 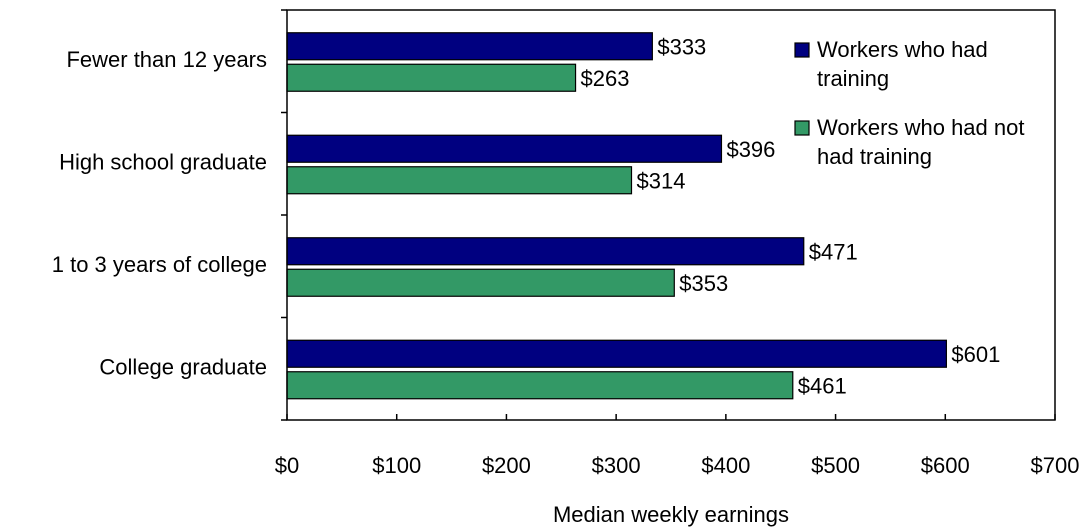 I want to click on value-label: $263, so click(x=605, y=78).